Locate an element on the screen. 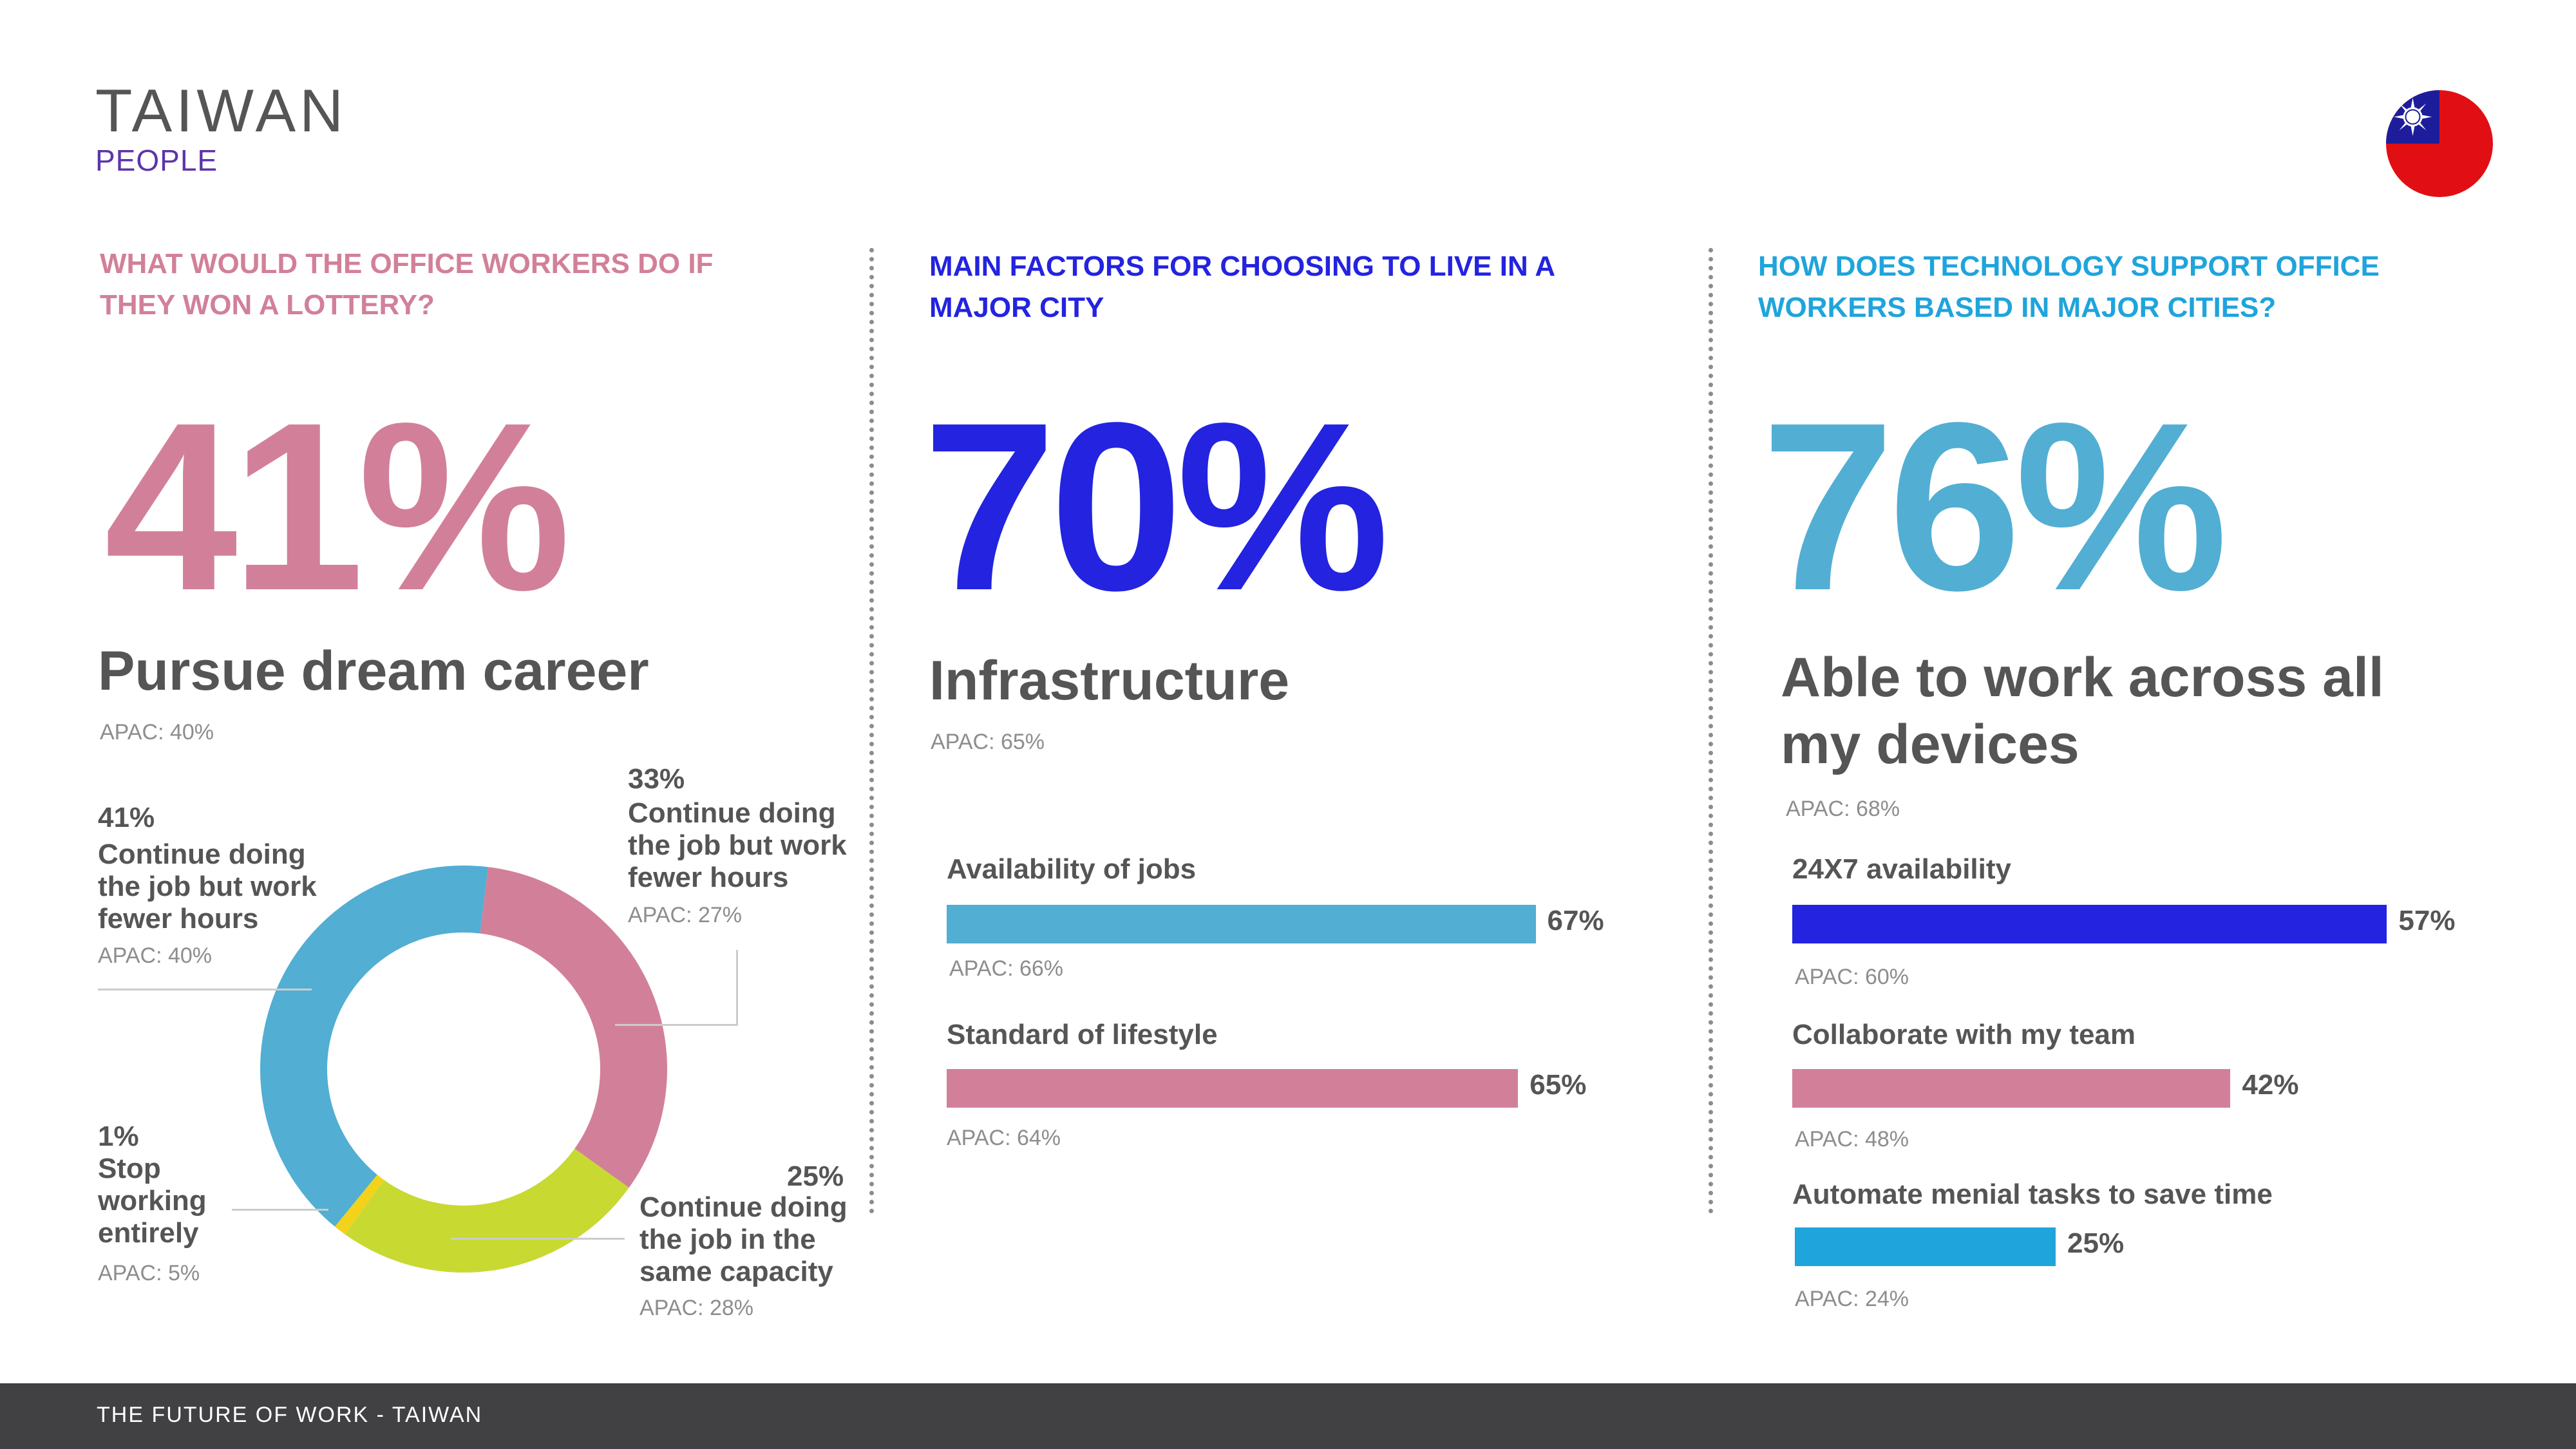 The height and width of the screenshot is (1449, 2576). bar-value-lifestyle: 65% is located at coordinates (1558, 1085).